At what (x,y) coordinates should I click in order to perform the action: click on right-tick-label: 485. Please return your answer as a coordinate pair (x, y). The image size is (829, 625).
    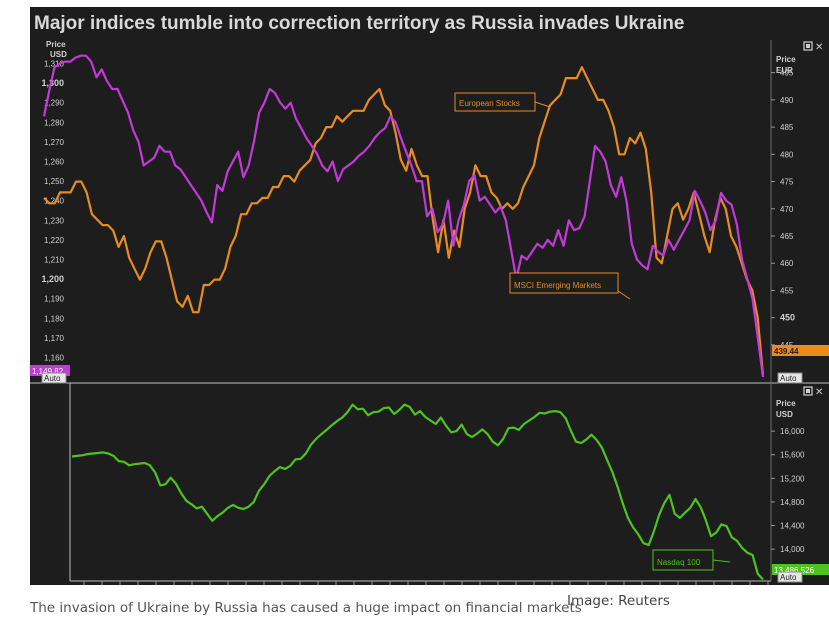
    Looking at the image, I should click on (787, 127).